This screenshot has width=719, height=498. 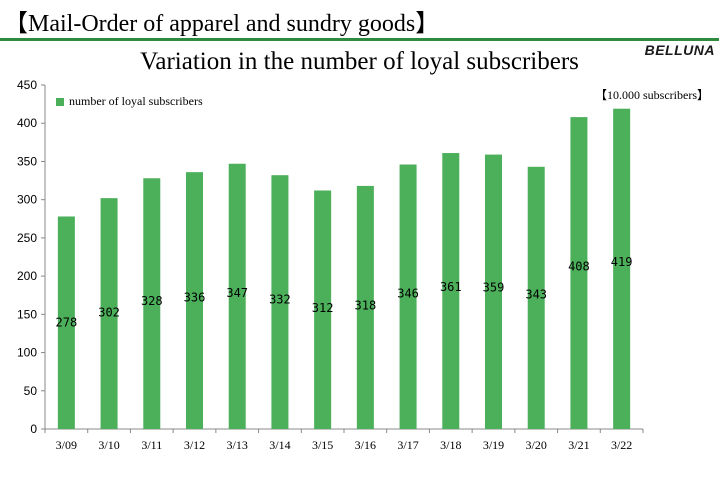 What do you see at coordinates (494, 288) in the screenshot?
I see `data-label: 359` at bounding box center [494, 288].